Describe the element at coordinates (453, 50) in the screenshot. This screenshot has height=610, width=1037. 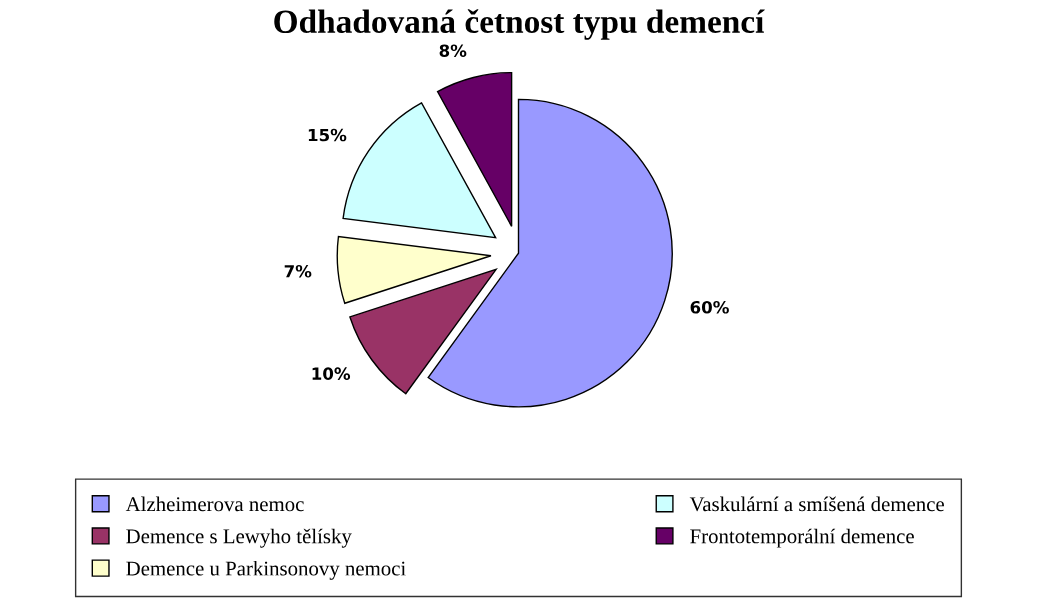
I see `data-label: 8%` at that location.